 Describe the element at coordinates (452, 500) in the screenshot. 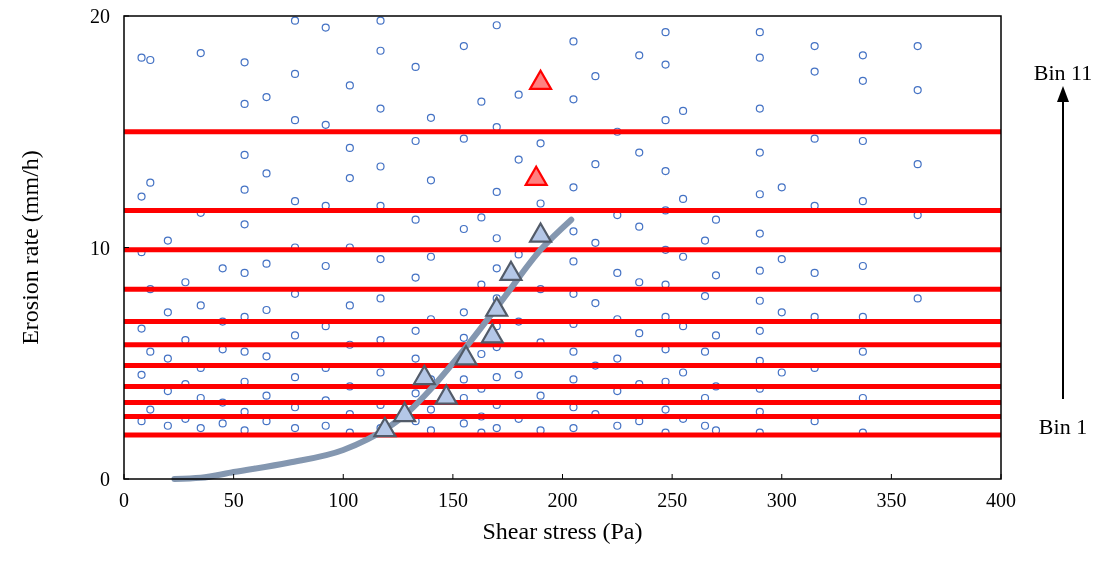

I see `x-tick-label: 150` at that location.